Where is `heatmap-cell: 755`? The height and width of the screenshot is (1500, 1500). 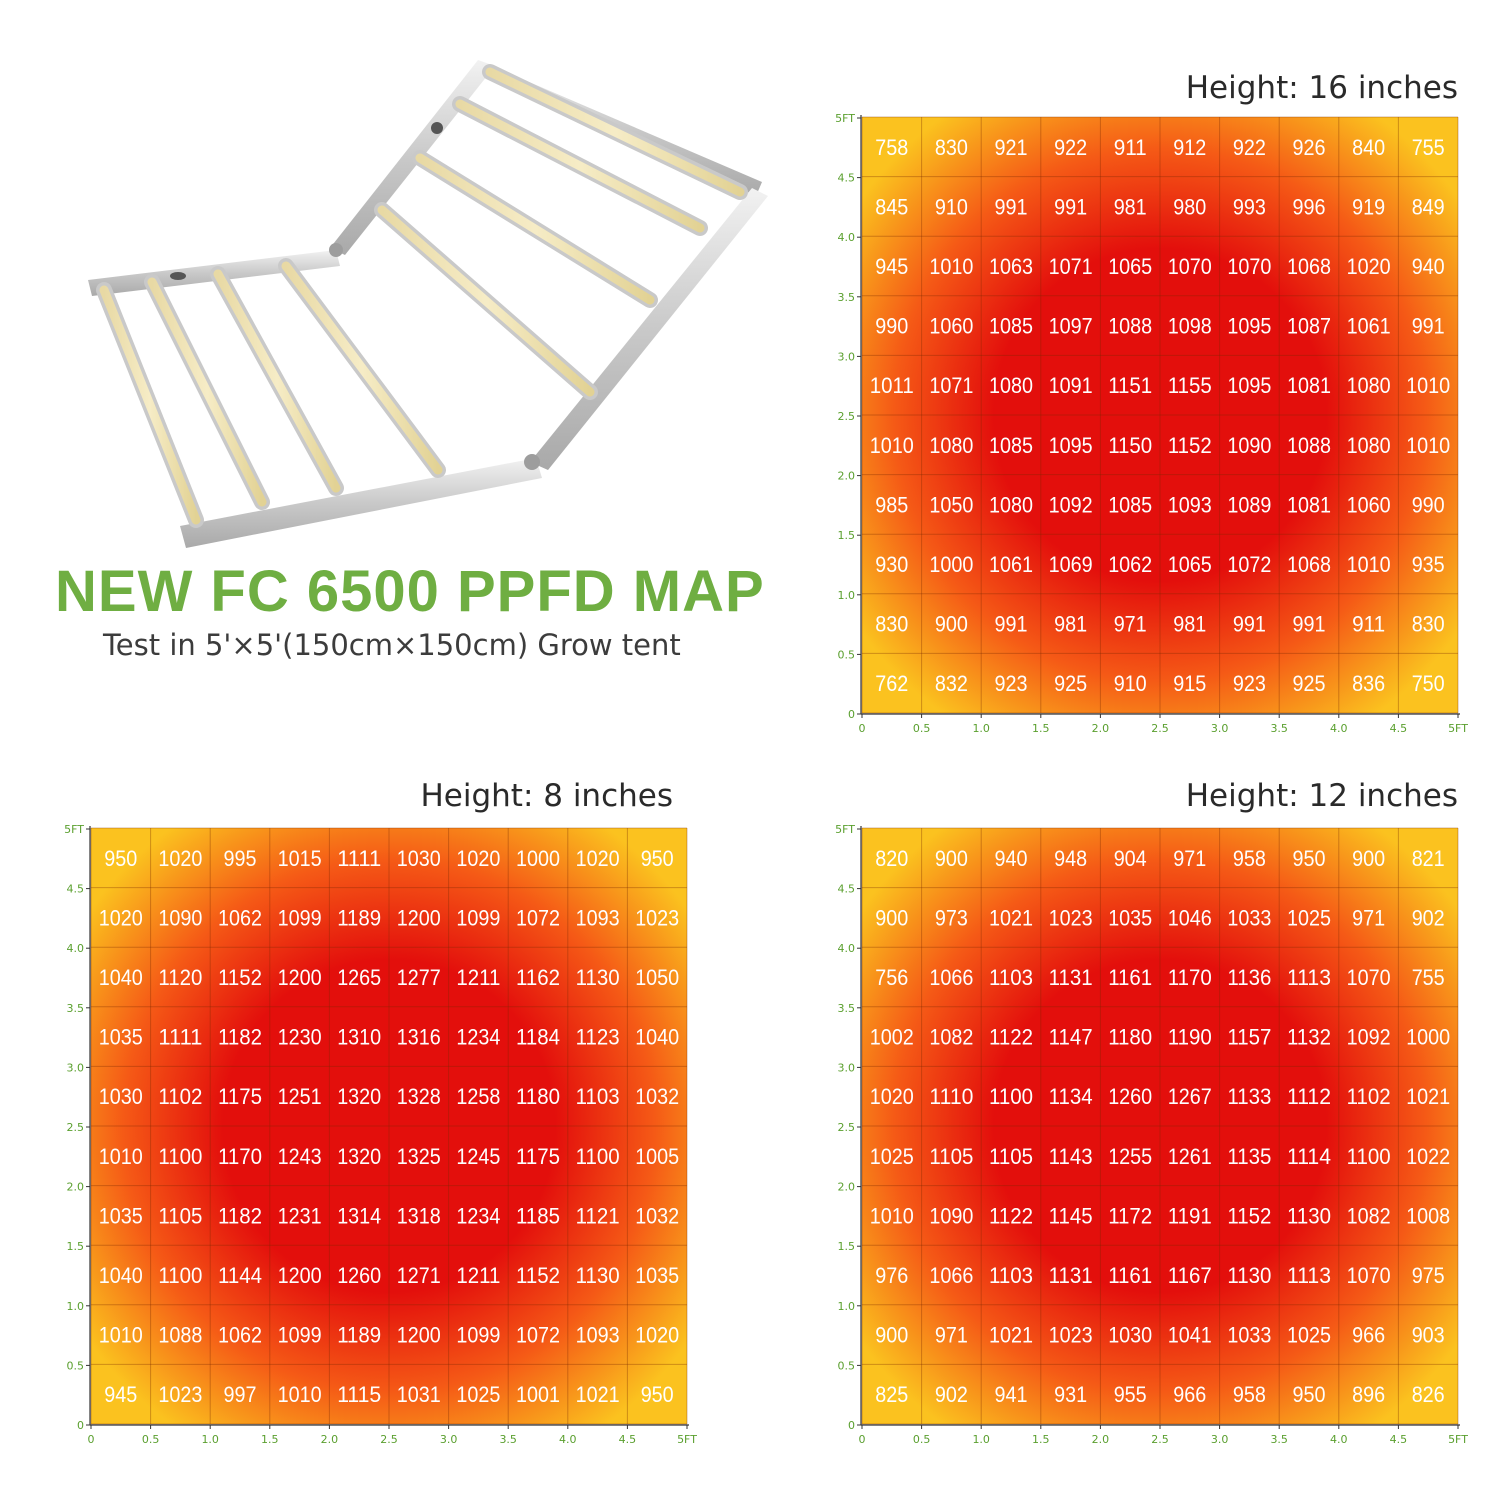
heatmap-cell: 755 is located at coordinates (1428, 977).